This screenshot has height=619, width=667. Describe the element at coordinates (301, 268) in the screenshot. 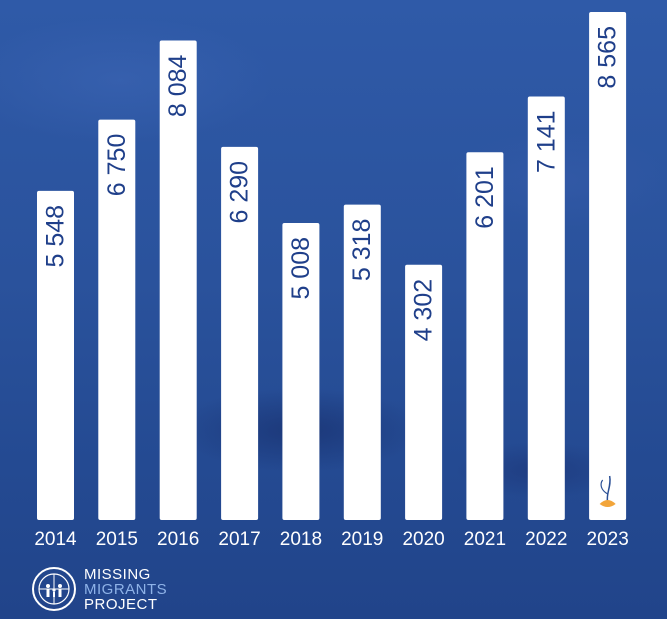

I see `bar-value-label-2018: 5 008` at that location.